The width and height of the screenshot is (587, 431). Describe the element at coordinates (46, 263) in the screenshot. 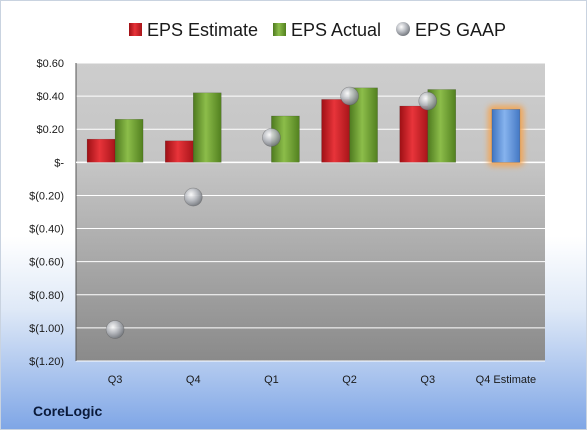

I see `y-tick-label: $(0.60)` at that location.